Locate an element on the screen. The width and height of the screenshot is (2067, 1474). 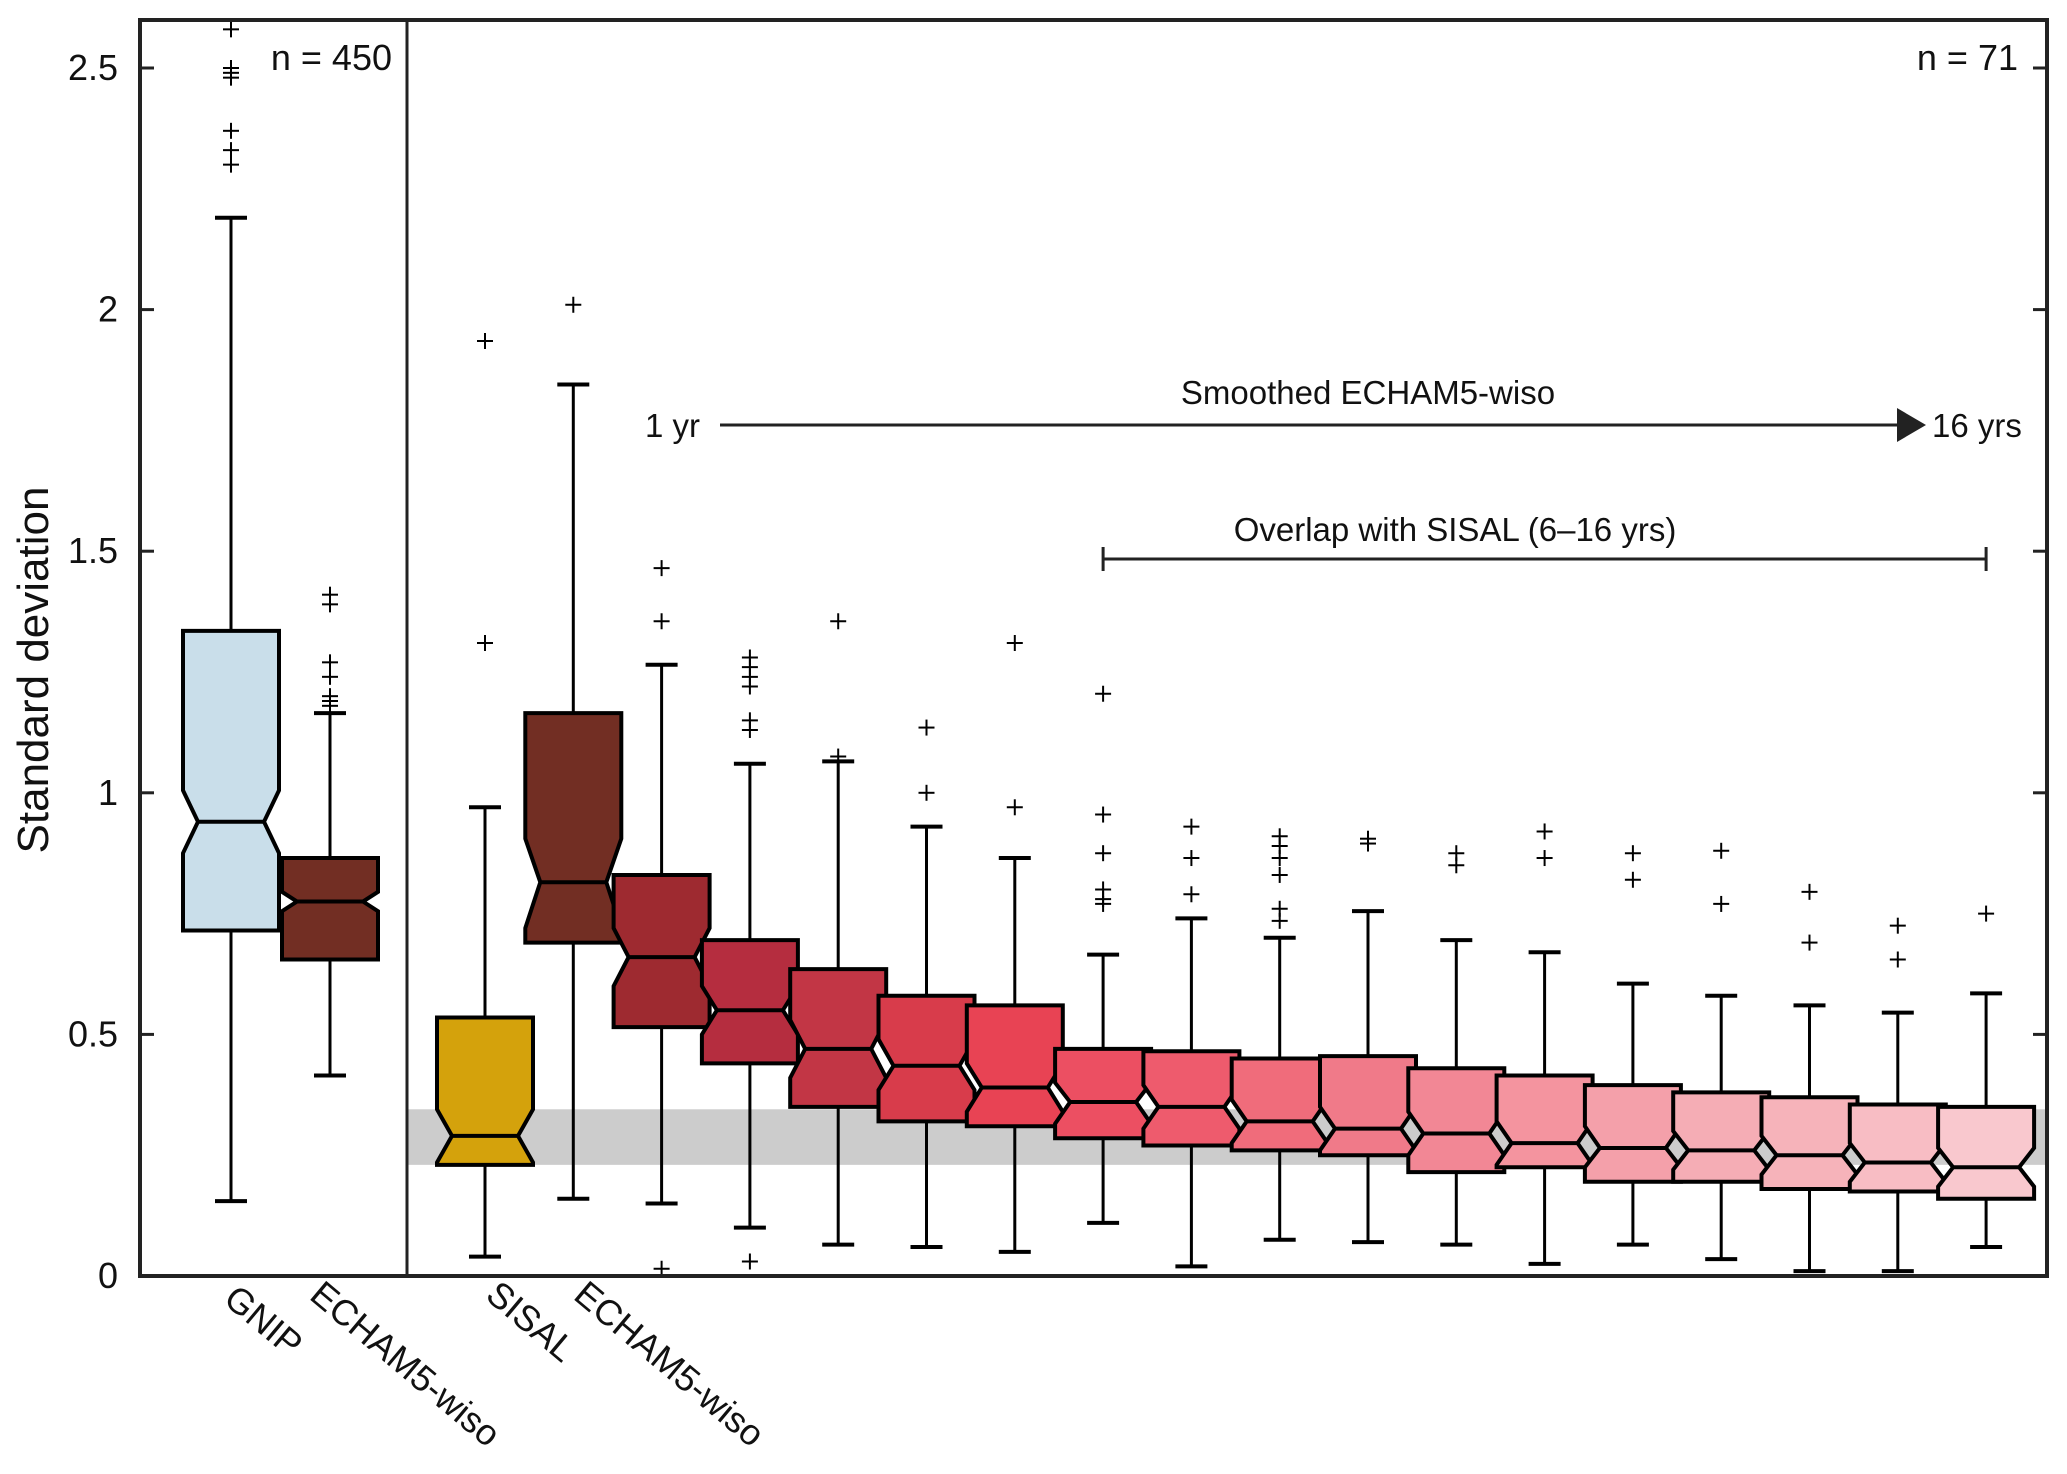
category-label-echam-left: ECHAM5-wiso is located at coordinates (406, 1364).